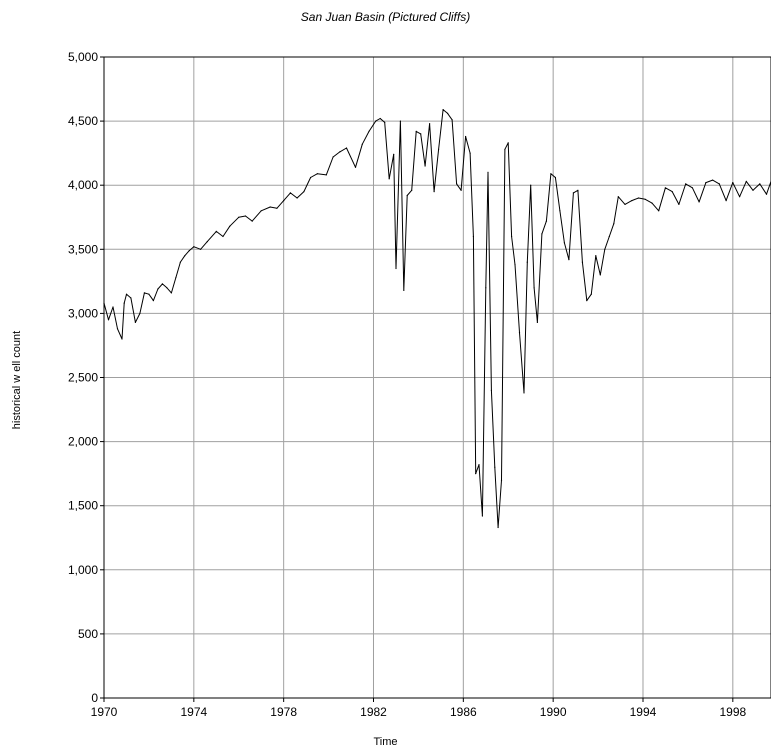  What do you see at coordinates (83, 185) in the screenshot?
I see `y-tick-label: 4,000` at bounding box center [83, 185].